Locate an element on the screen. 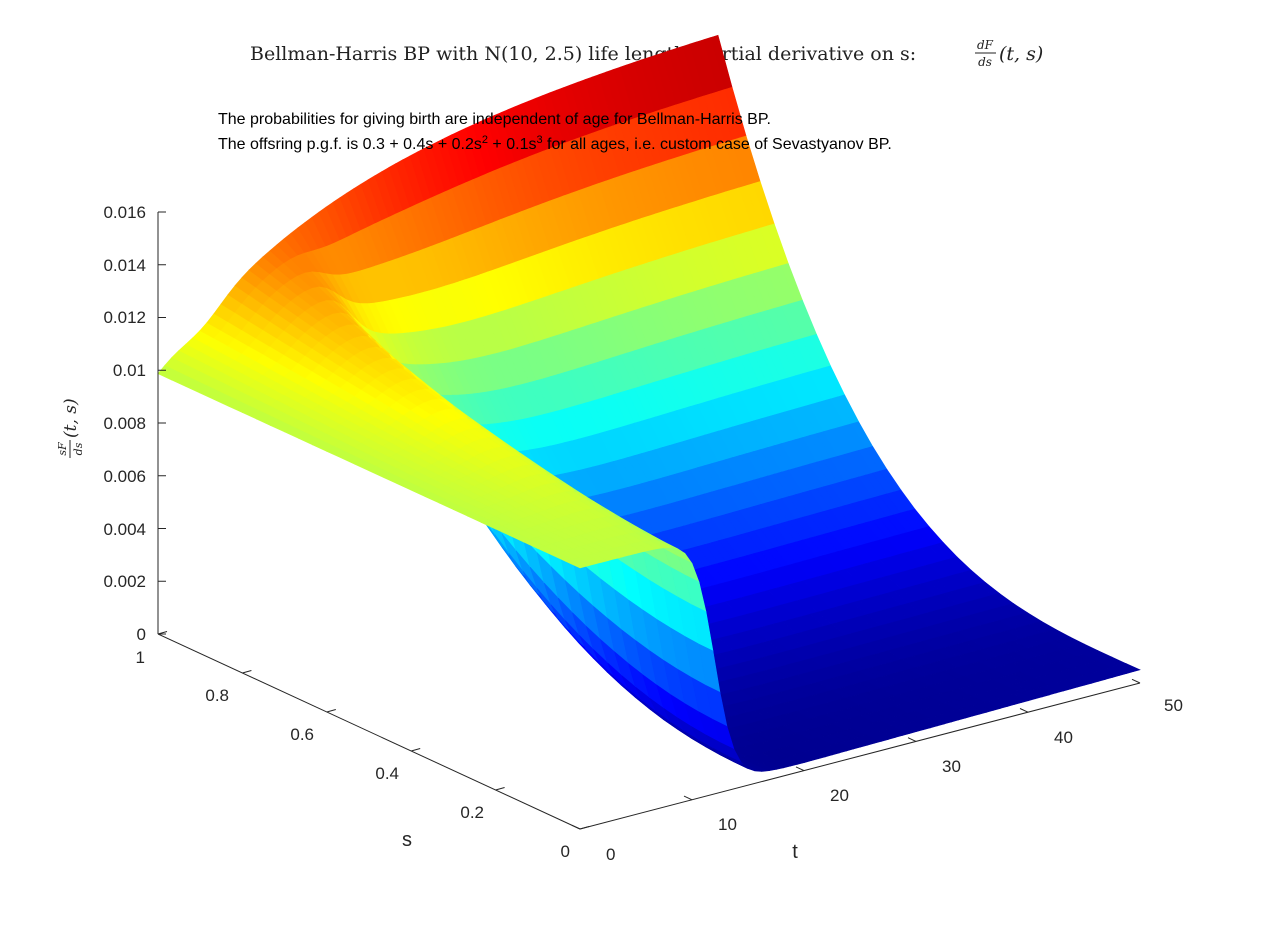 This screenshot has width=1264, height=932. t-tick-label: 10 is located at coordinates (727, 824).